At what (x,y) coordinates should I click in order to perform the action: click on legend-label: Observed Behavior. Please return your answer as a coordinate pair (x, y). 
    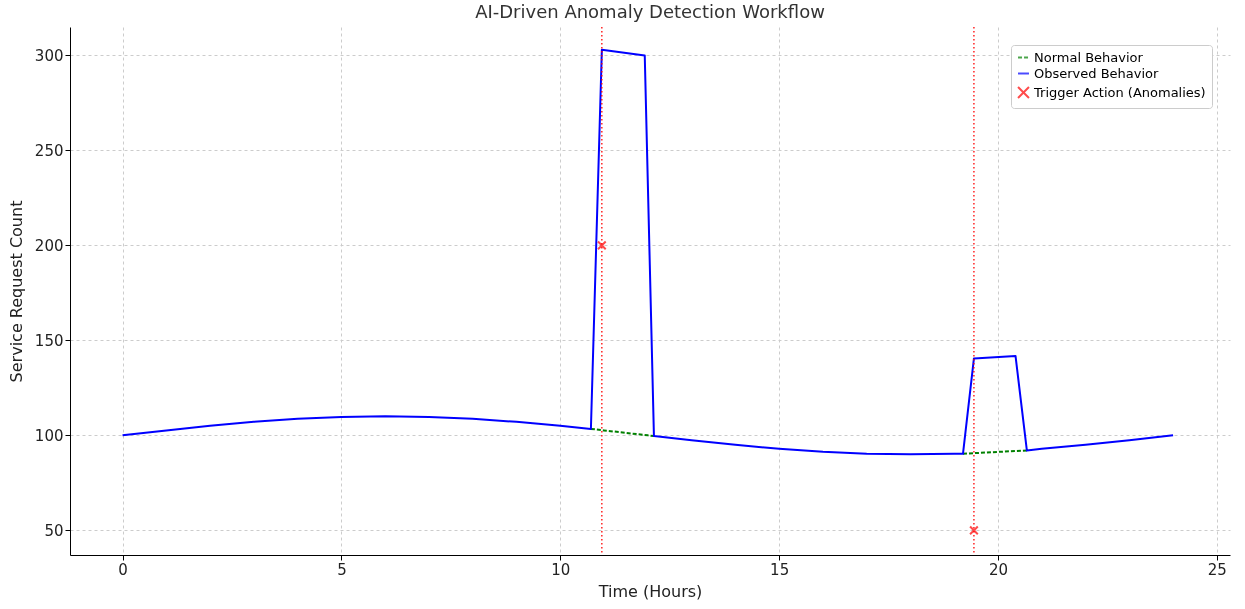
    Looking at the image, I should click on (1097, 73).